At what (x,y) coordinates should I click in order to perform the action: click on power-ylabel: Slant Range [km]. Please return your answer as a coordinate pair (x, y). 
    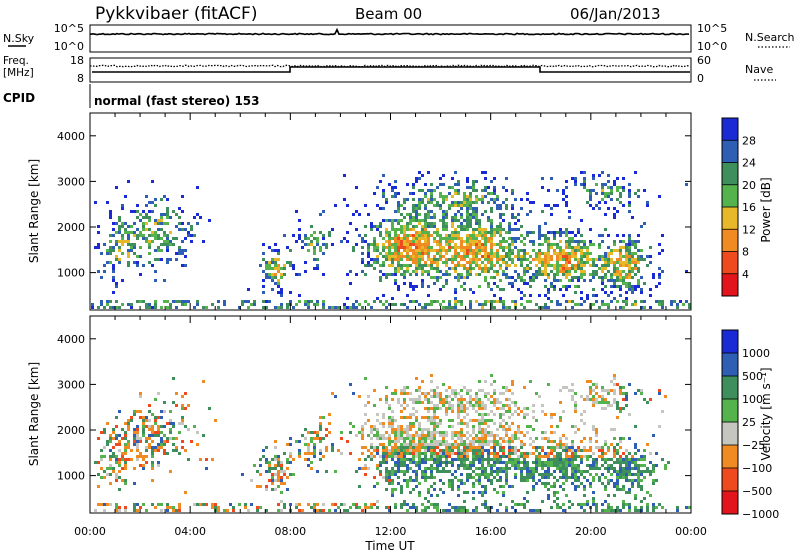
    Looking at the image, I should click on (34, 211).